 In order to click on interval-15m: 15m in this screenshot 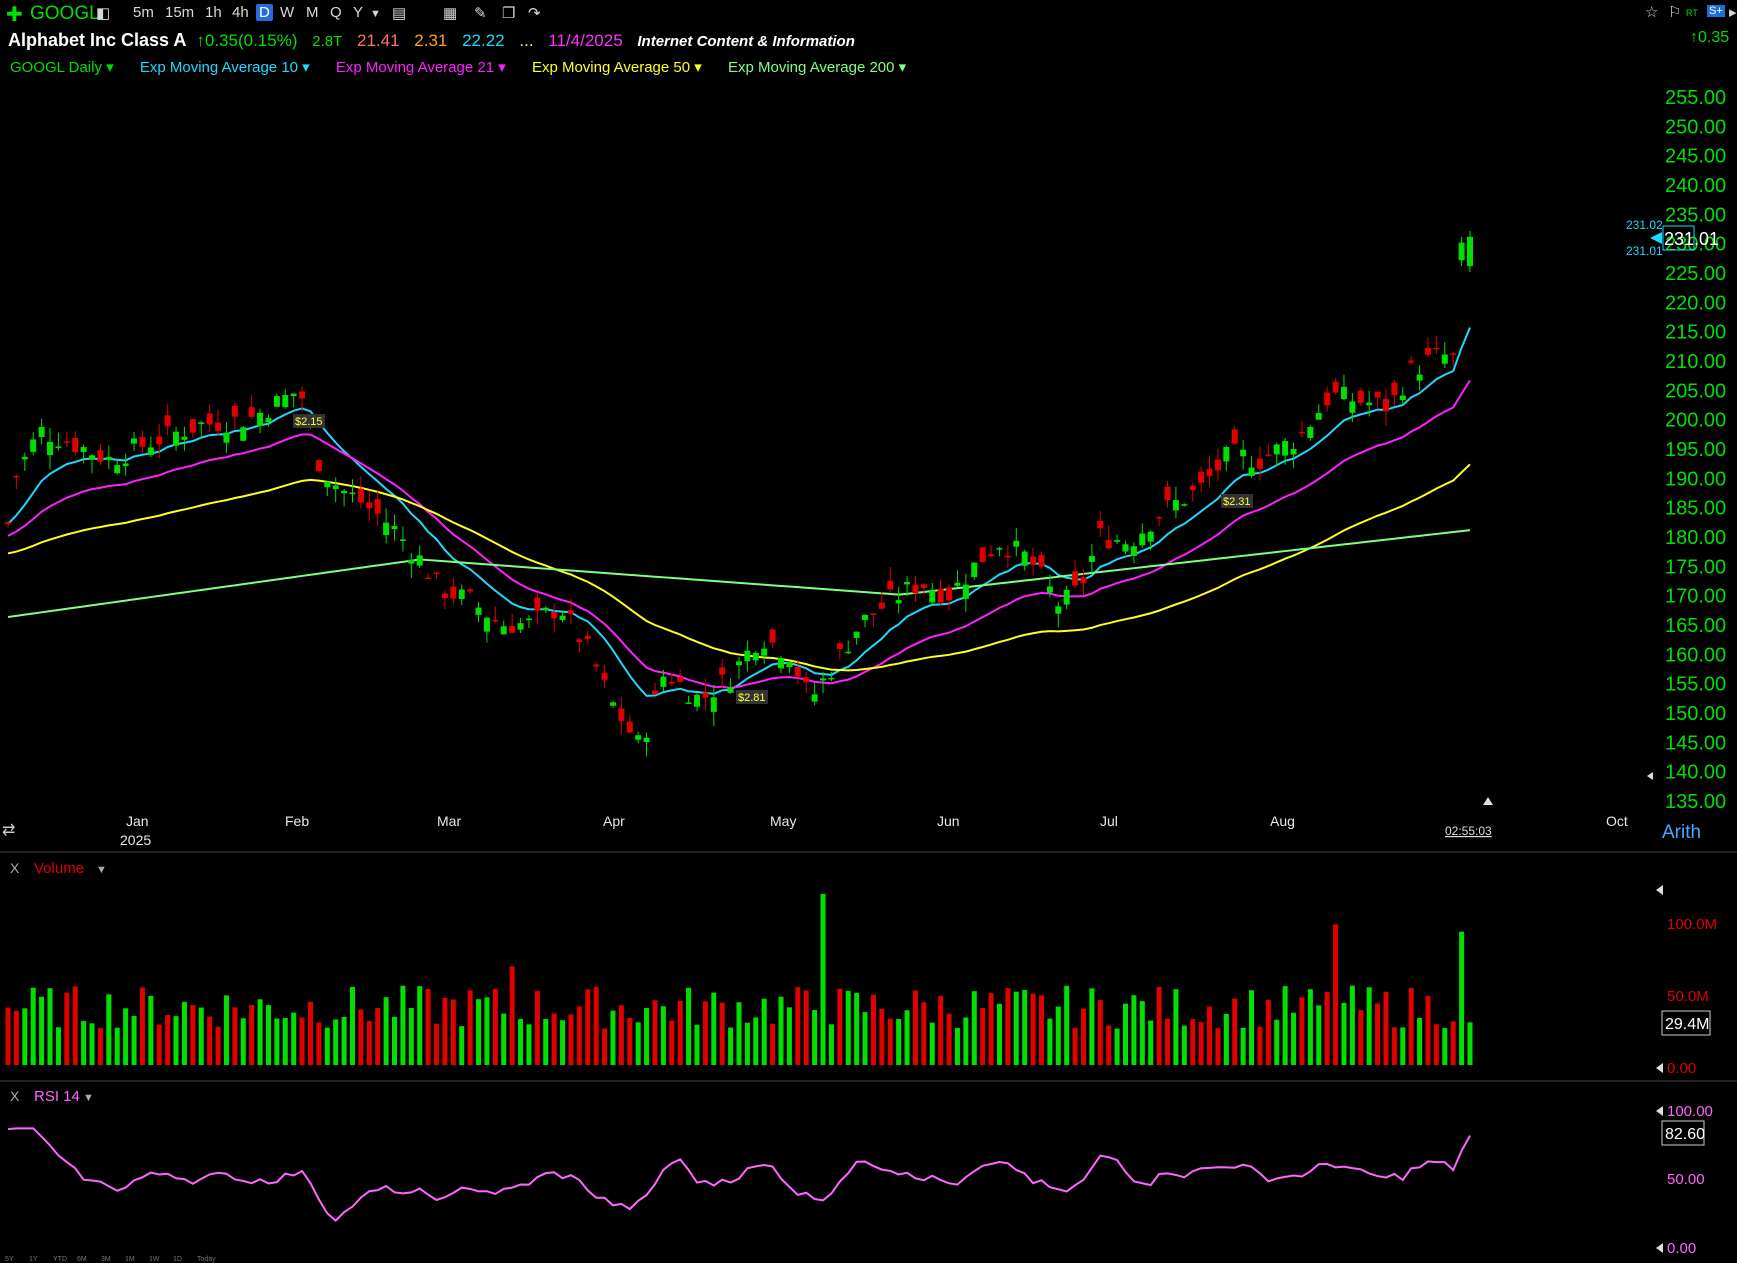, I will do `click(180, 12)`.